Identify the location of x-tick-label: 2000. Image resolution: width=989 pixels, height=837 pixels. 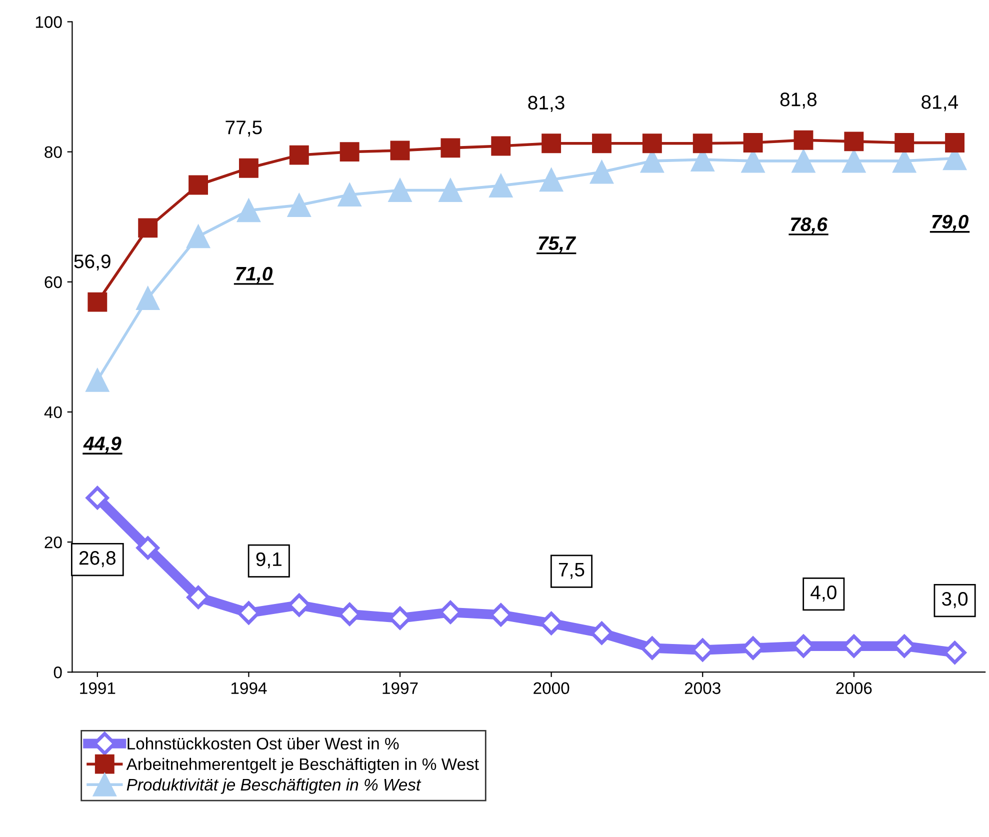
(552, 688).